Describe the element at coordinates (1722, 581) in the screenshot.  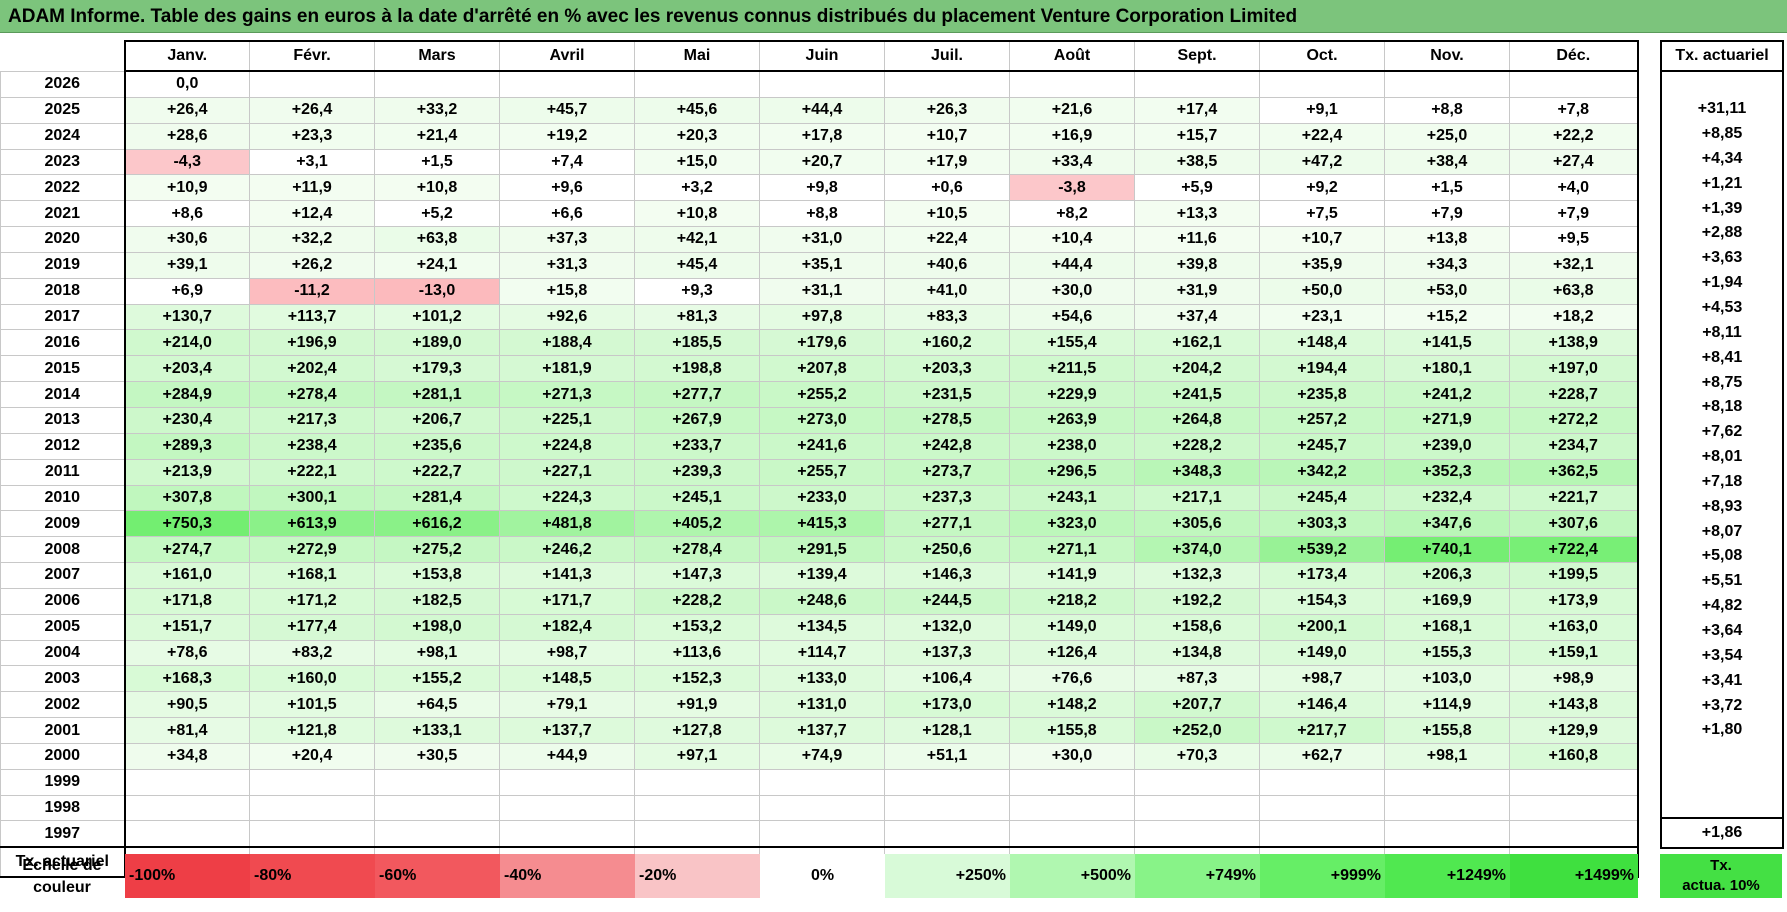
I see `actuarial-rate-cell: +5,51` at that location.